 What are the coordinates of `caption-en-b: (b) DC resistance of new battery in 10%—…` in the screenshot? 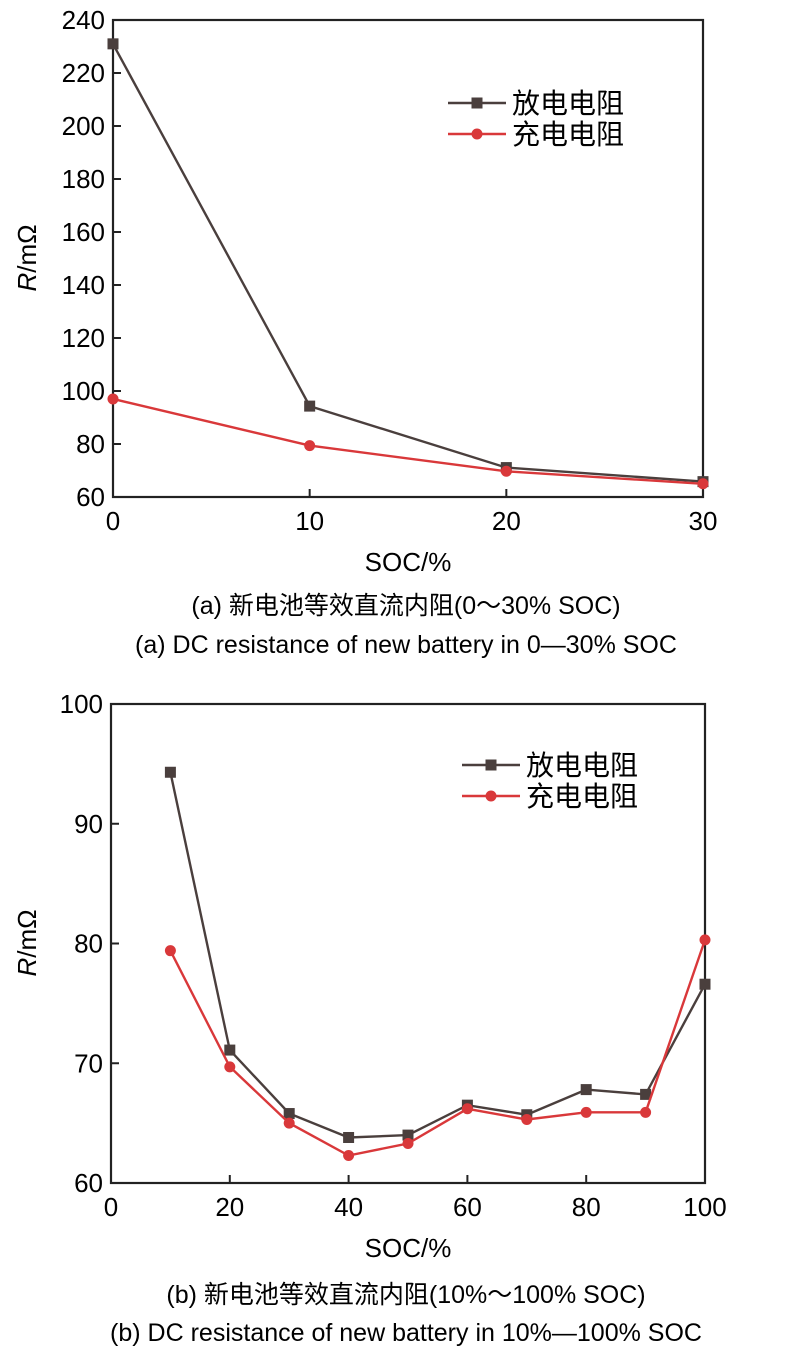 It's located at (406, 1333).